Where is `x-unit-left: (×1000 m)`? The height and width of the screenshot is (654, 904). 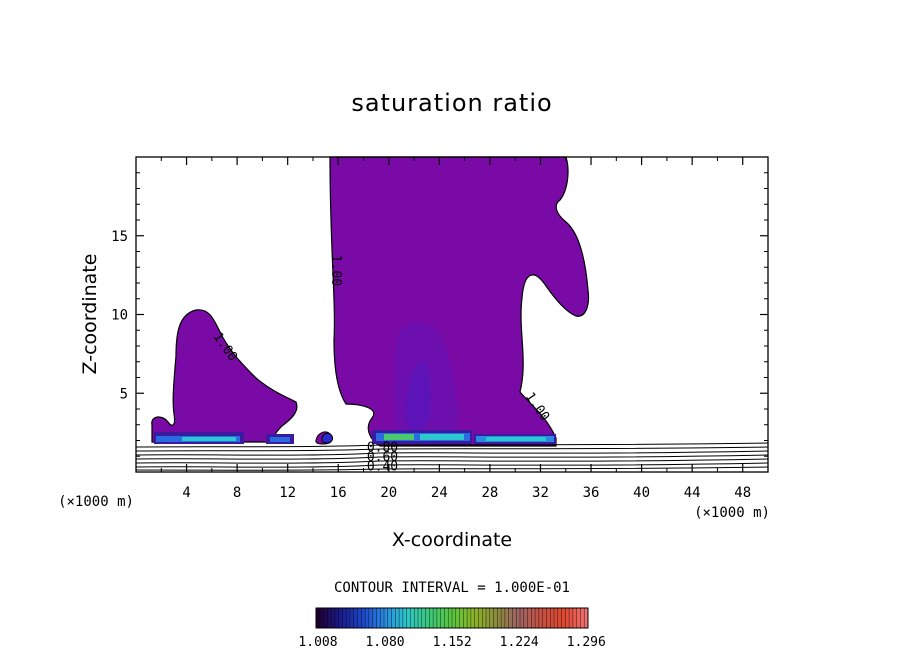
x-unit-left: (×1000 m) is located at coordinates (96, 502).